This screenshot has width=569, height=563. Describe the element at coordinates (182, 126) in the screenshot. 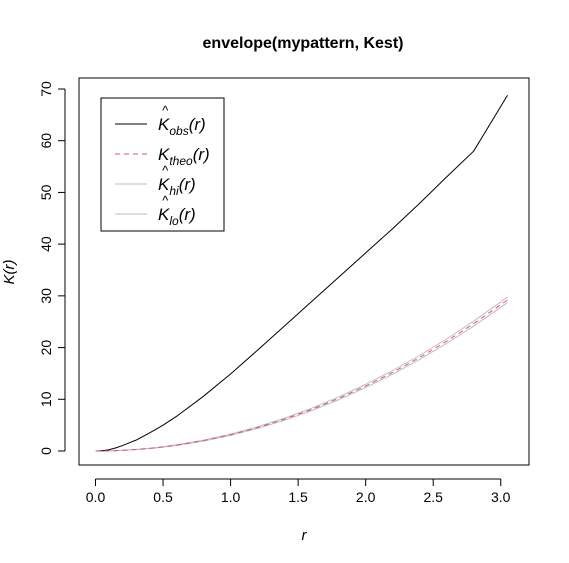

I see `legend-label-obs: Kobs(r)` at that location.